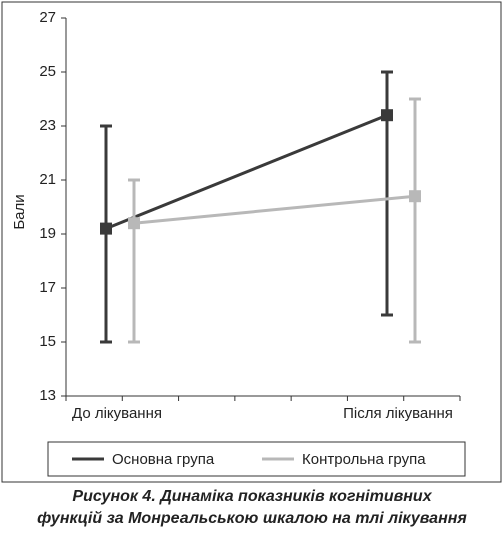  Describe the element at coordinates (47, 341) in the screenshot. I see `y-tick-label: 15` at that location.